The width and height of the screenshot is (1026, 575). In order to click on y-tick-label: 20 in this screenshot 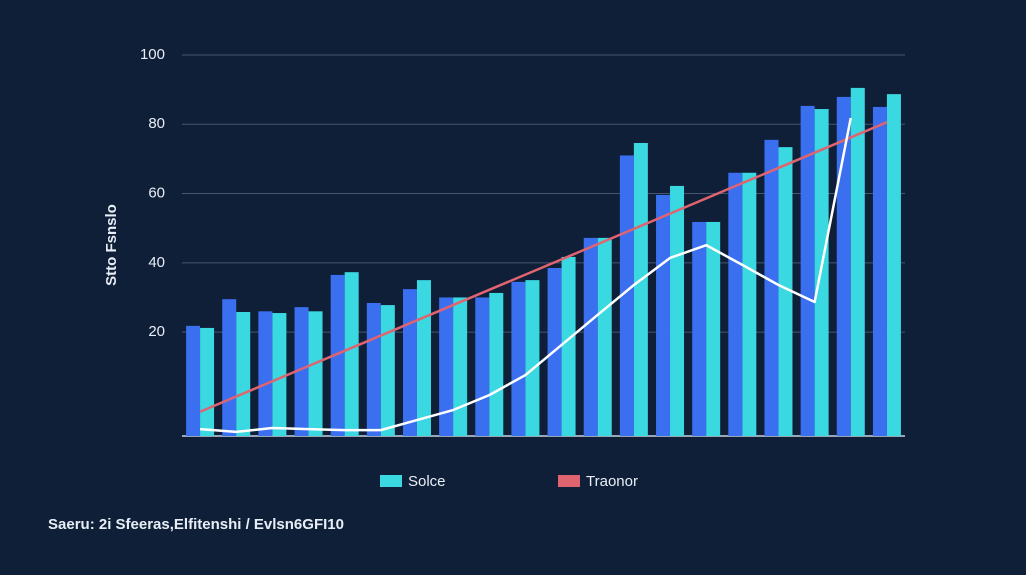, I will do `click(156, 331)`.